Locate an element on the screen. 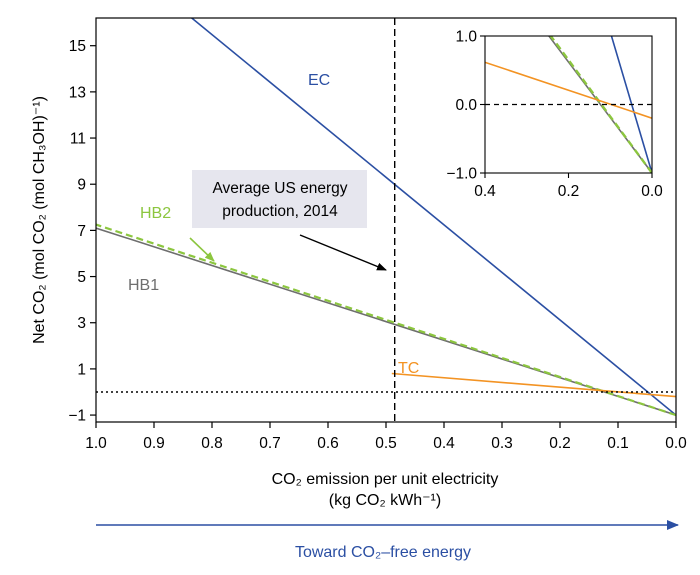  x-tick-label: 0.7 is located at coordinates (270, 443).